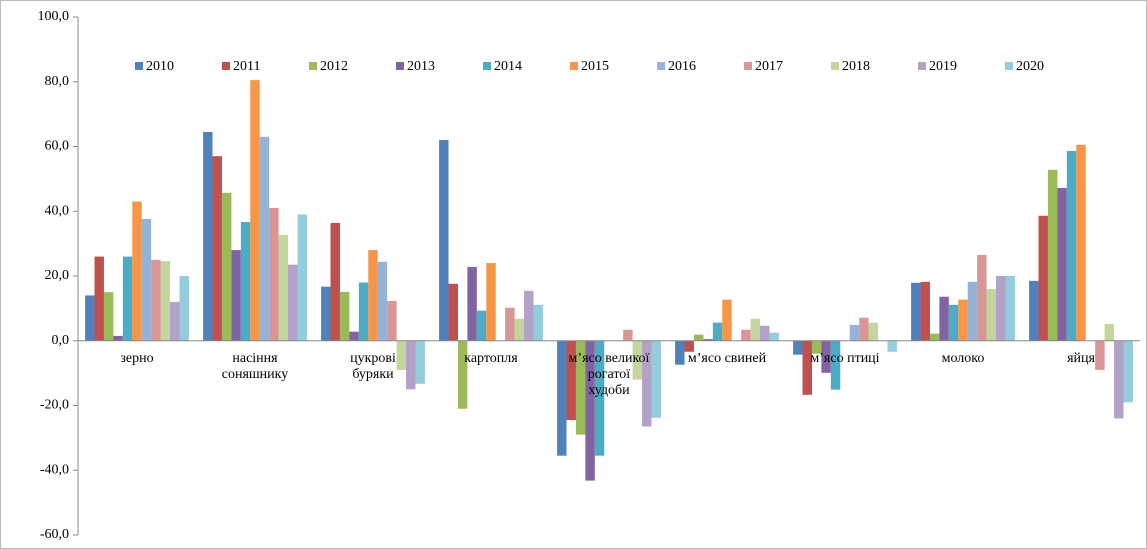  What do you see at coordinates (160, 66) in the screenshot?
I see `legend-label: 2010` at bounding box center [160, 66].